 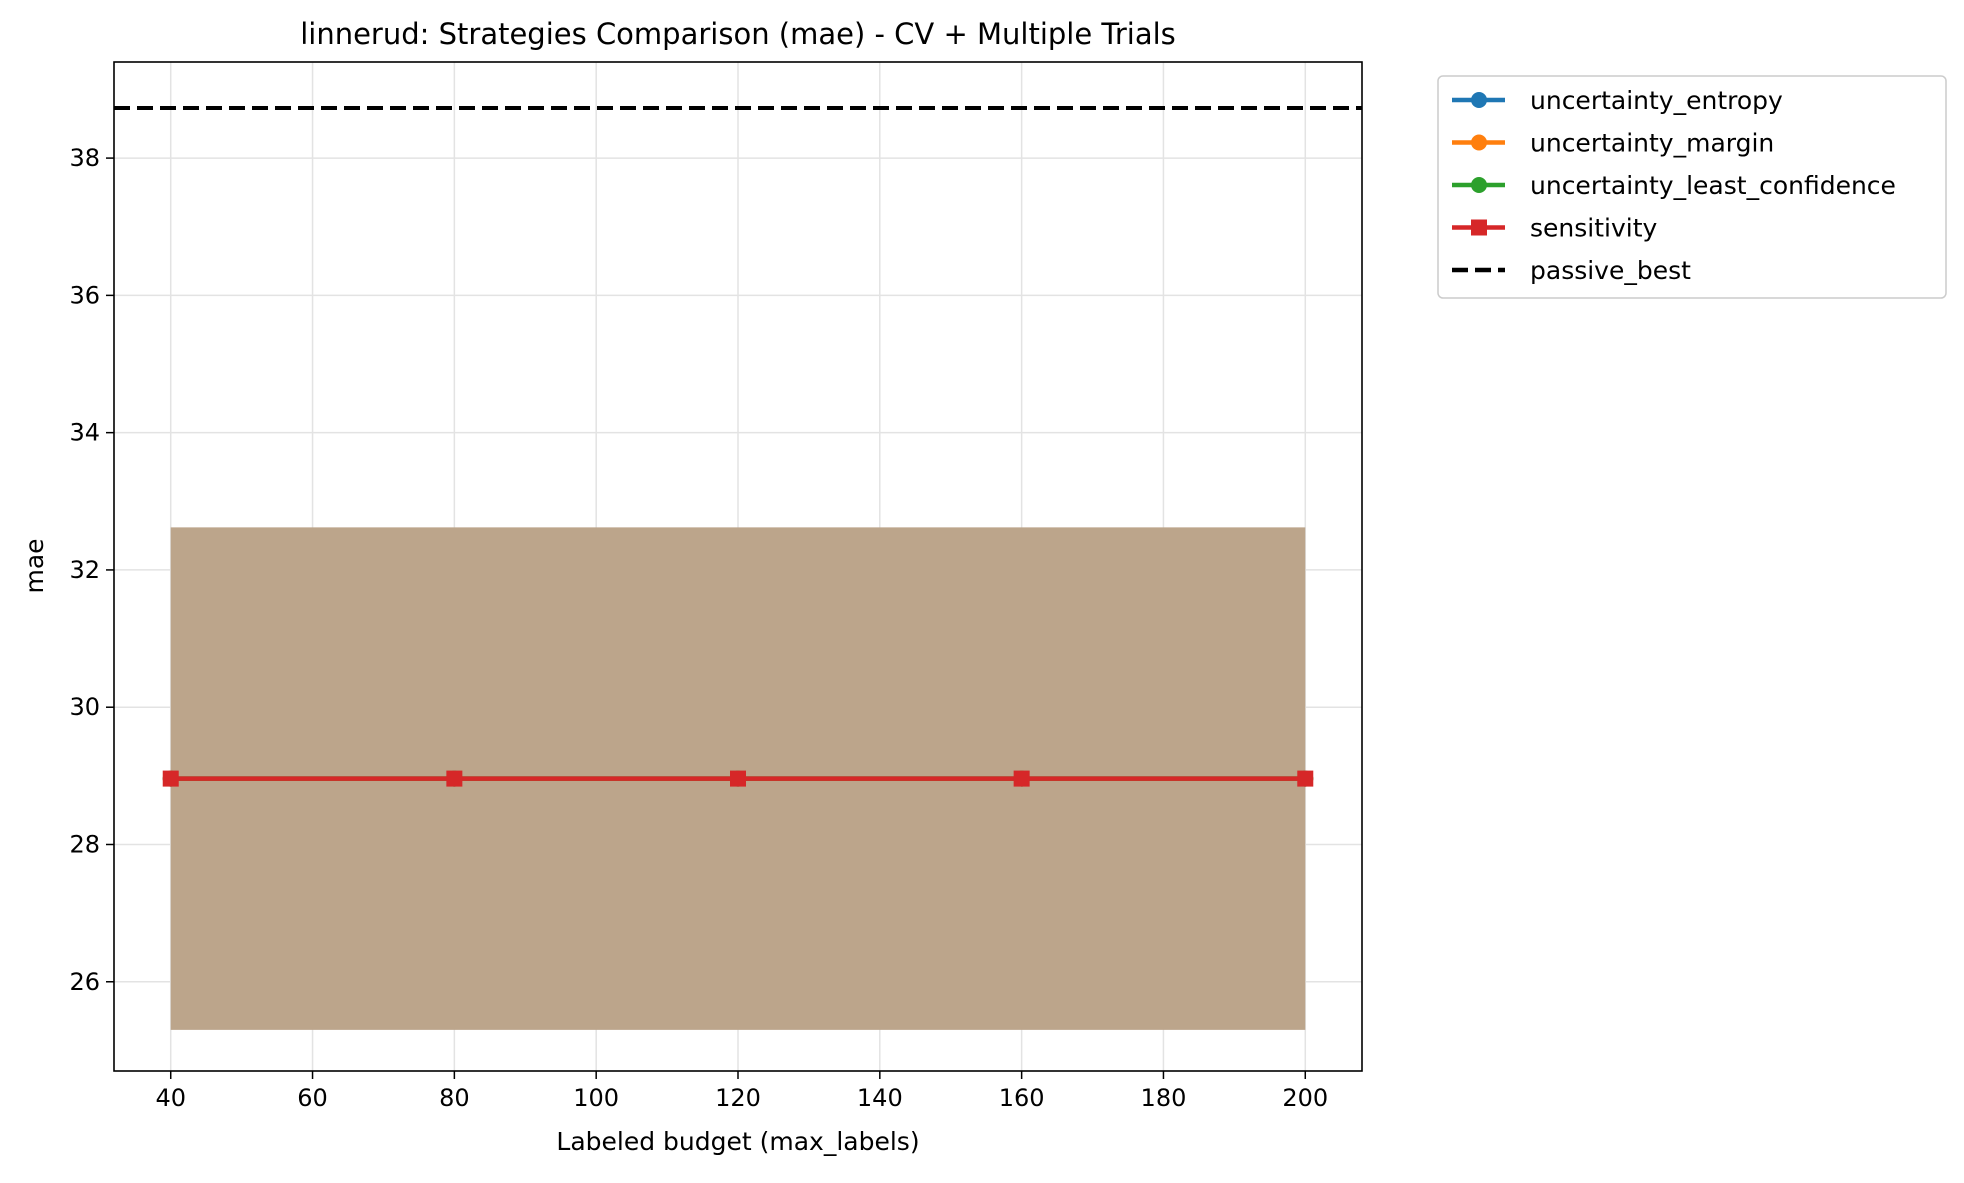 I want to click on legend-frame, so click(x=1692, y=187).